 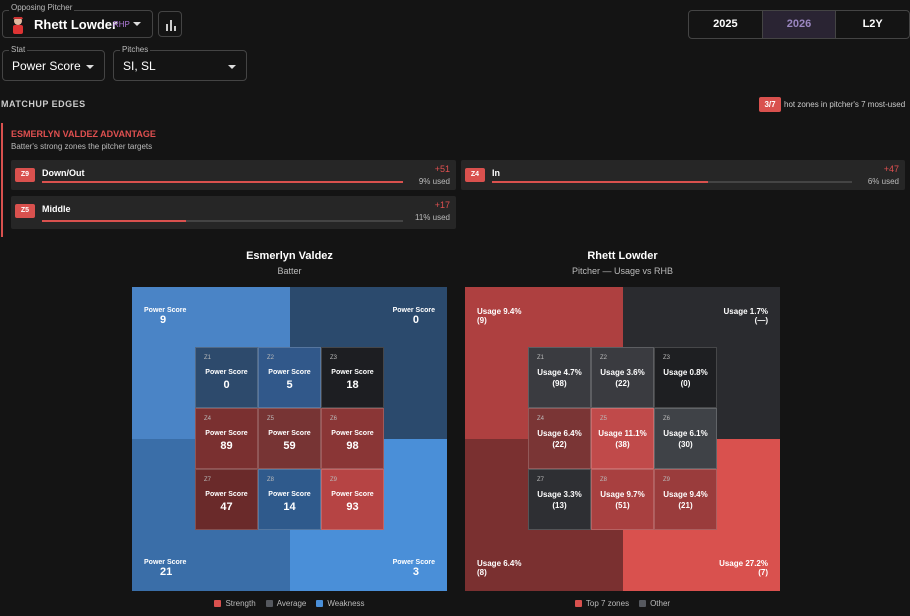 I want to click on legend: Top 7 zones Other, so click(x=622, y=603).